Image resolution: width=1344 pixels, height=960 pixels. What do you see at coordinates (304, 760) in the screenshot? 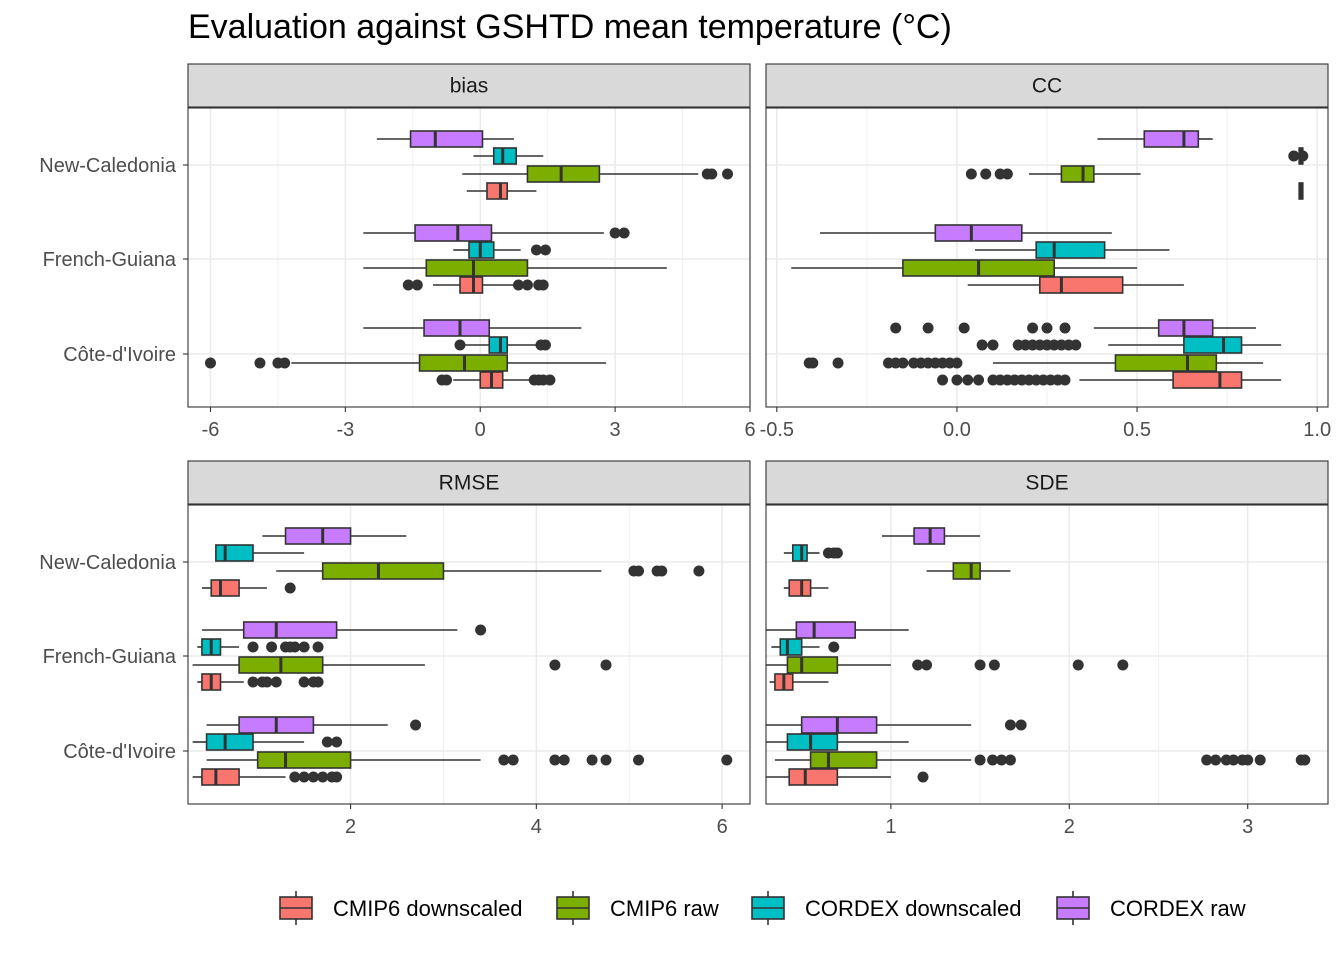
I see `box-rmse-c-te-d-ivoire-cmip6-raw` at bounding box center [304, 760].